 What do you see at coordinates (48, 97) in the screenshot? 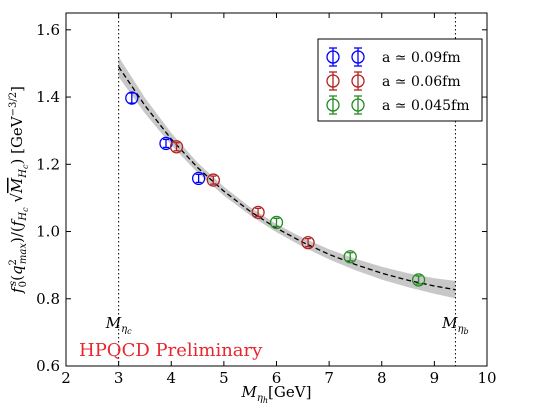
I see `y-tick-label-1.4: 1.4` at bounding box center [48, 97].